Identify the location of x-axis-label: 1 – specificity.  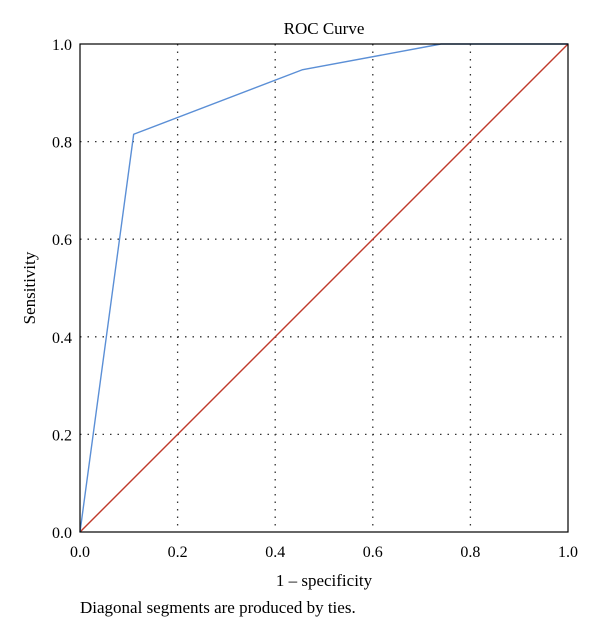
(324, 580).